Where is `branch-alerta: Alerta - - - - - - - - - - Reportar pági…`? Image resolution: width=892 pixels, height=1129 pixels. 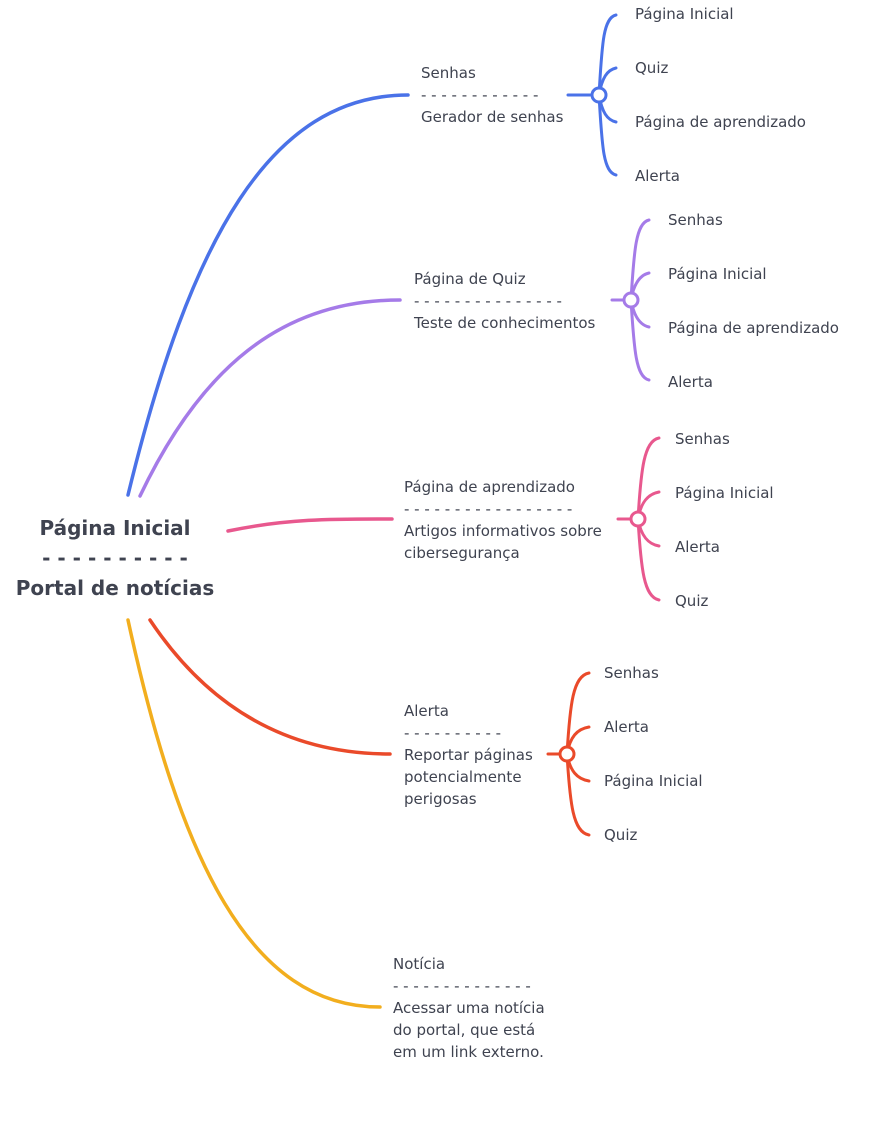 branch-alerta: Alerta - - - - - - - - - - Reportar pági… is located at coordinates (468, 755).